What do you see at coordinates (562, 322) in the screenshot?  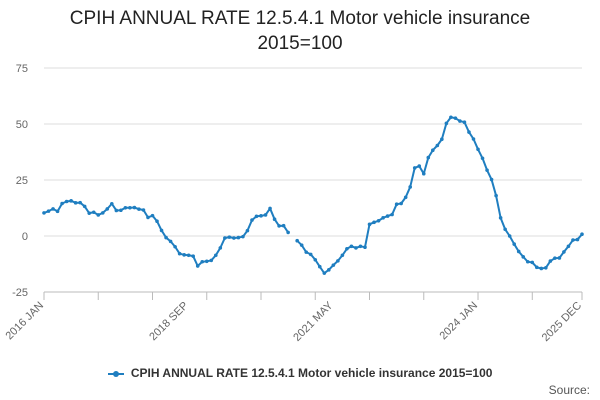 I see `x-tick-label: 2025 DEC` at bounding box center [562, 322].